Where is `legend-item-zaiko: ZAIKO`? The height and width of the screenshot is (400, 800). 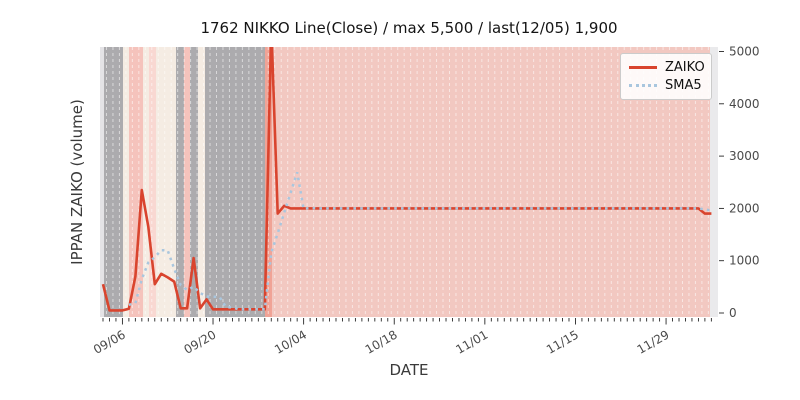 legend-item-zaiko: ZAIKO is located at coordinates (667, 67).